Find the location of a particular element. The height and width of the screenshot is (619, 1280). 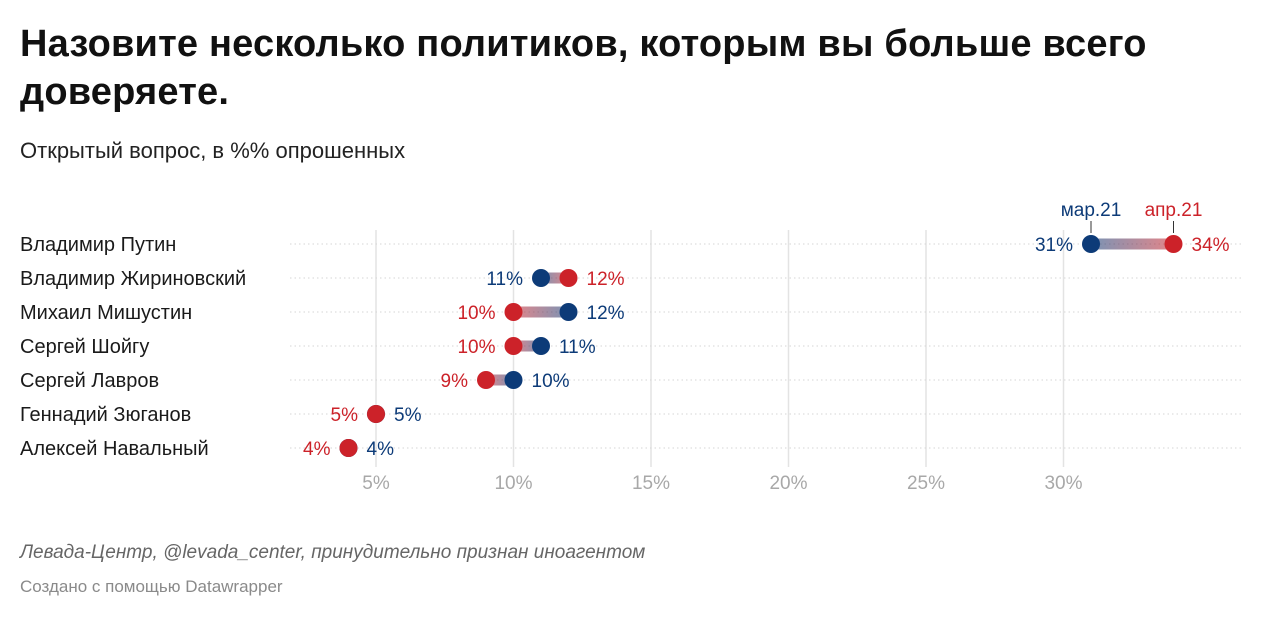

value-label-apr21: 12% is located at coordinates (606, 279).